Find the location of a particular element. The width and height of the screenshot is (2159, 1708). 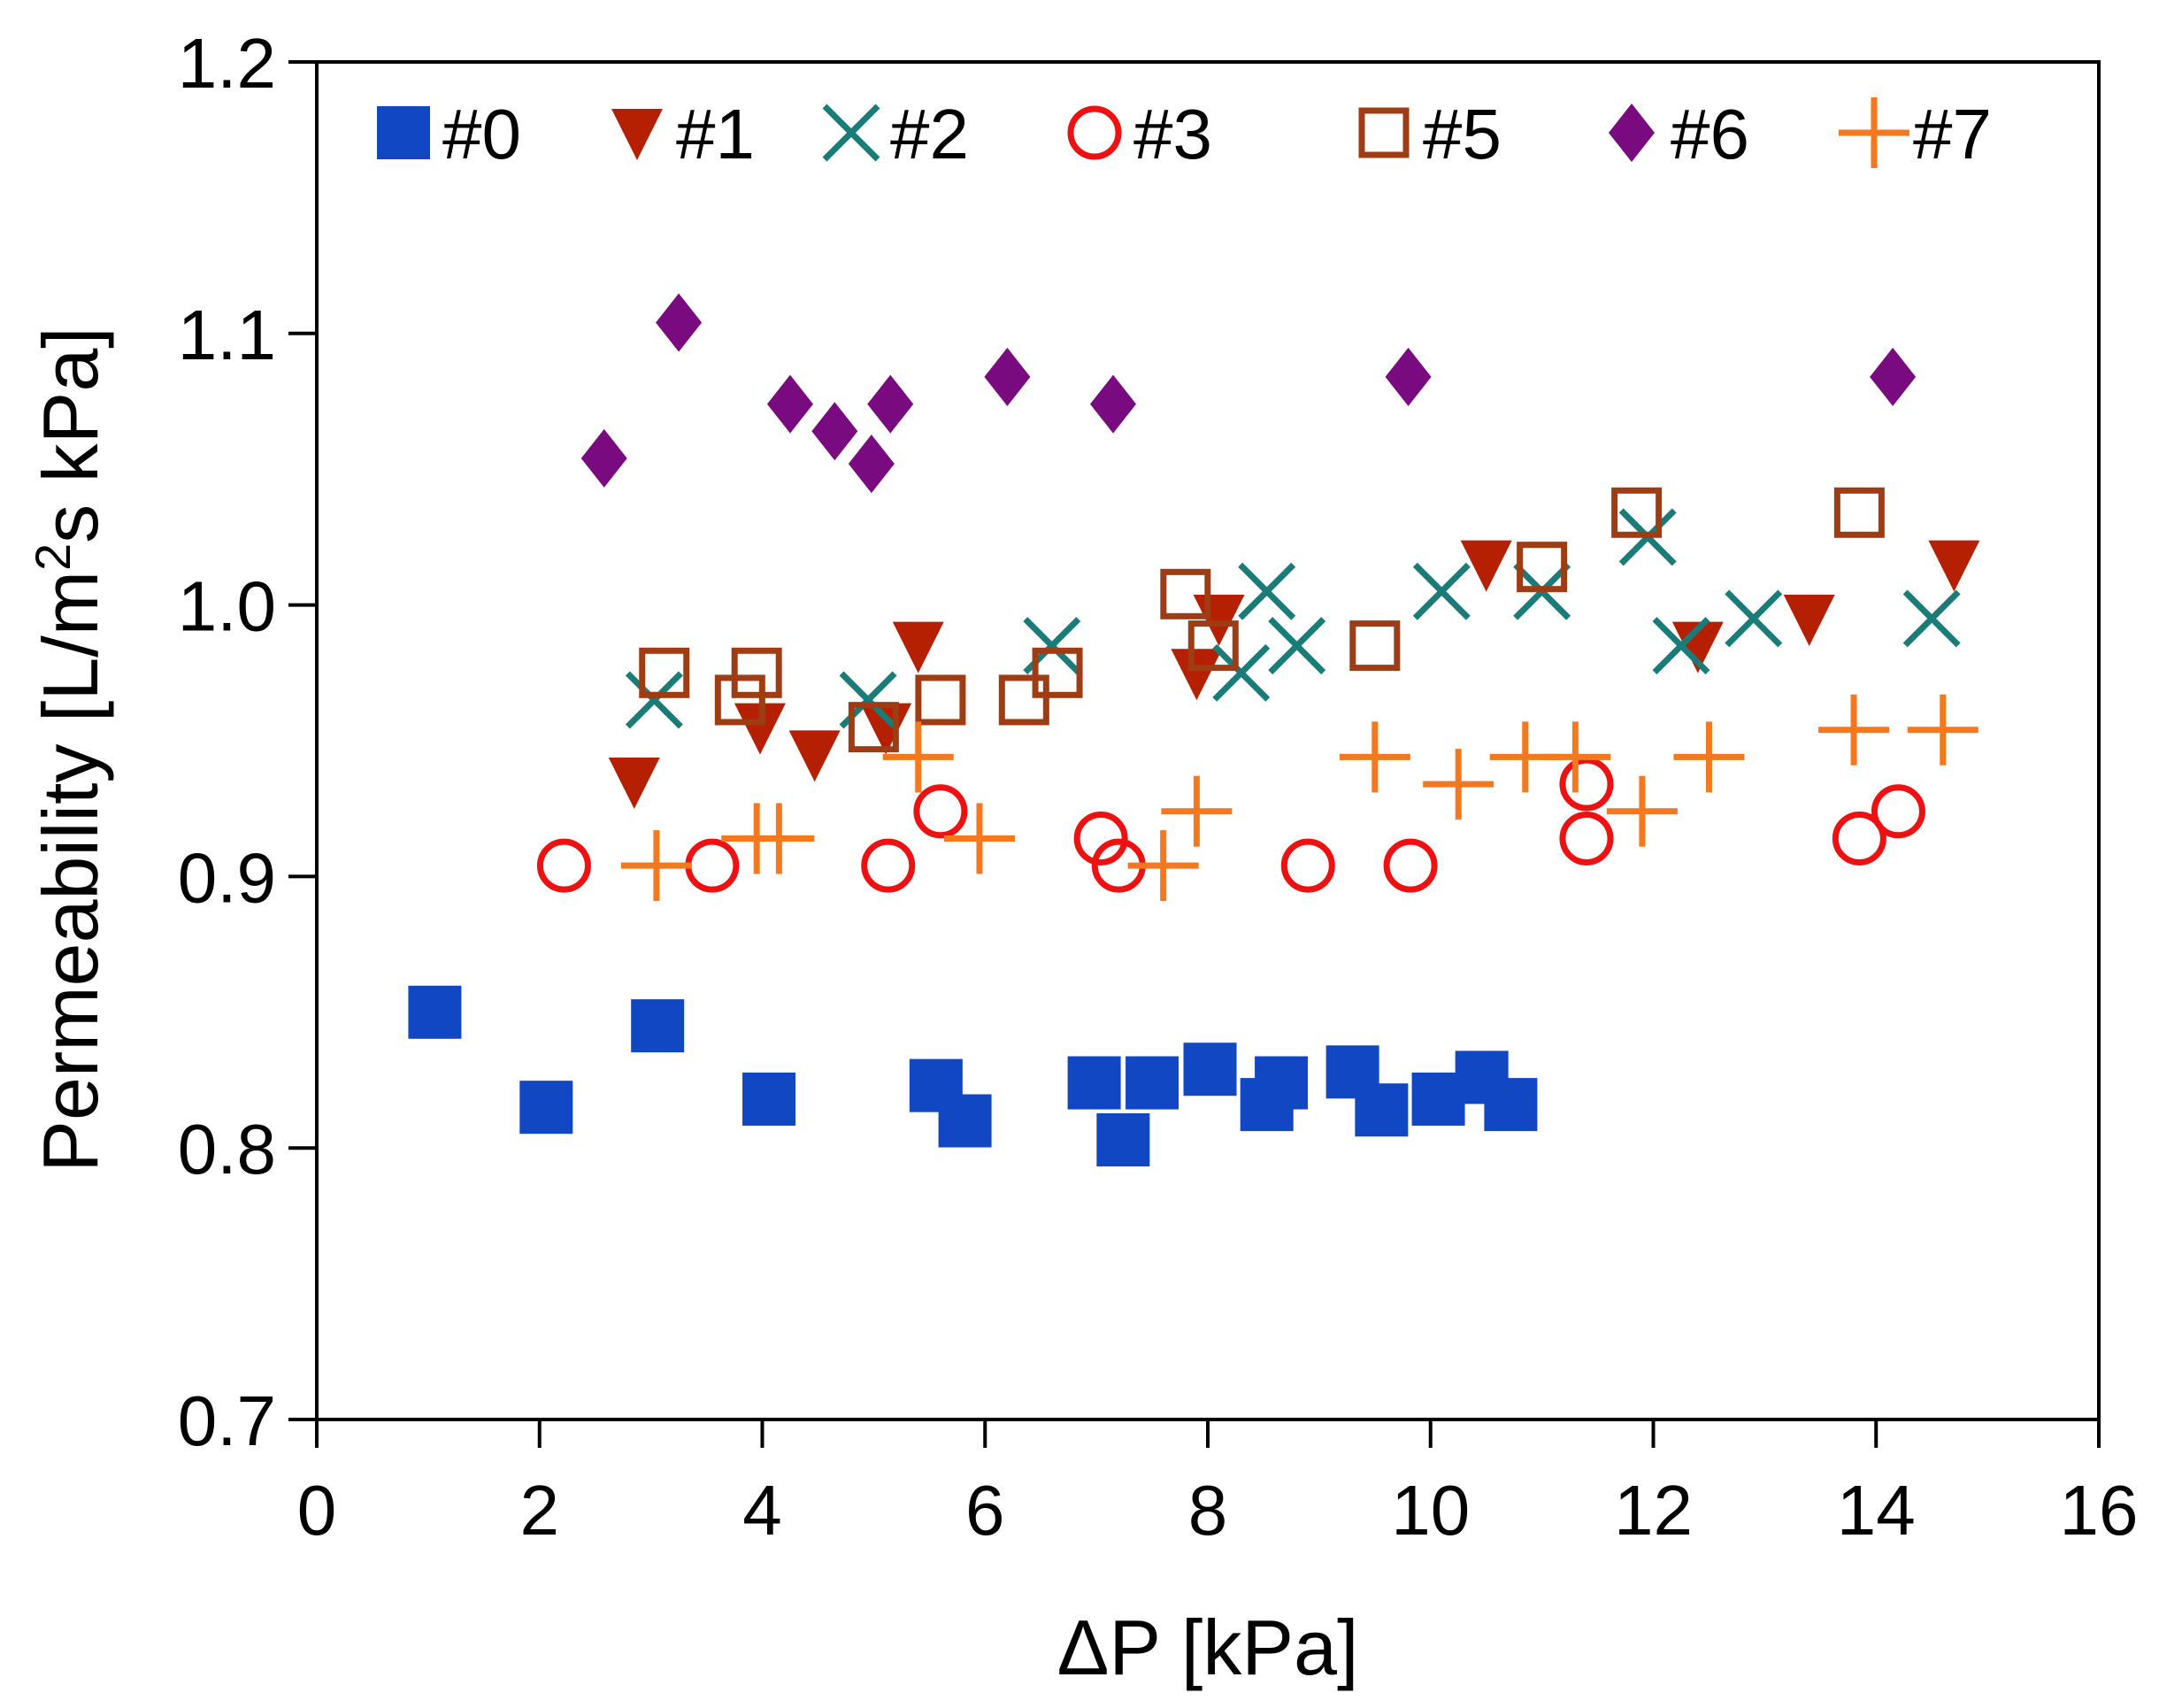

legend-item: #1 is located at coordinates (683, 134).